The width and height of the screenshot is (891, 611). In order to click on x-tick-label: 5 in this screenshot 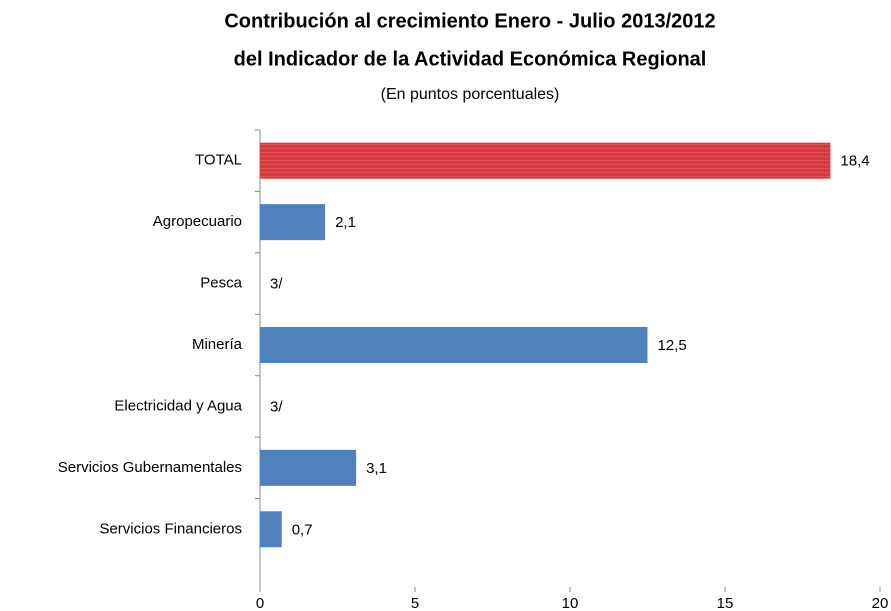, I will do `click(415, 603)`.